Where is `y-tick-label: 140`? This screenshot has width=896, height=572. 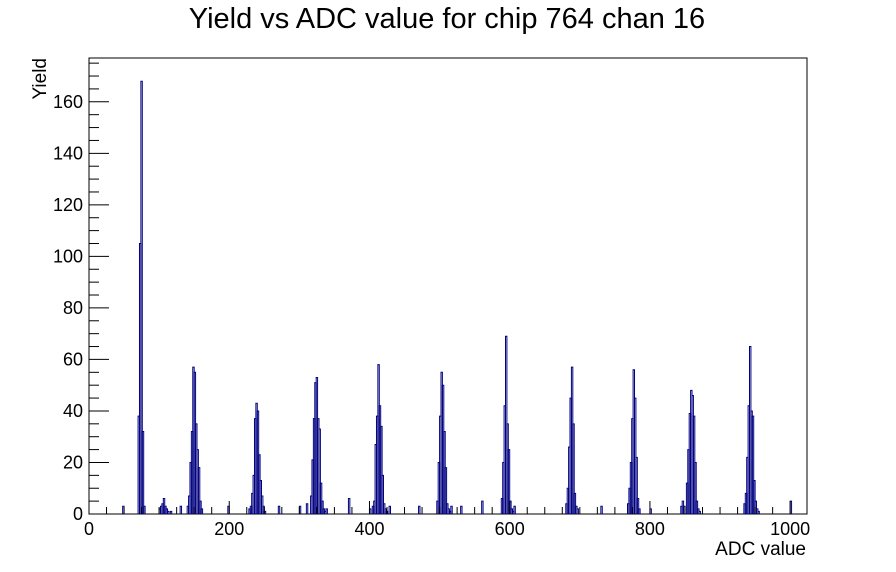 y-tick-label: 140 is located at coordinates (68, 153).